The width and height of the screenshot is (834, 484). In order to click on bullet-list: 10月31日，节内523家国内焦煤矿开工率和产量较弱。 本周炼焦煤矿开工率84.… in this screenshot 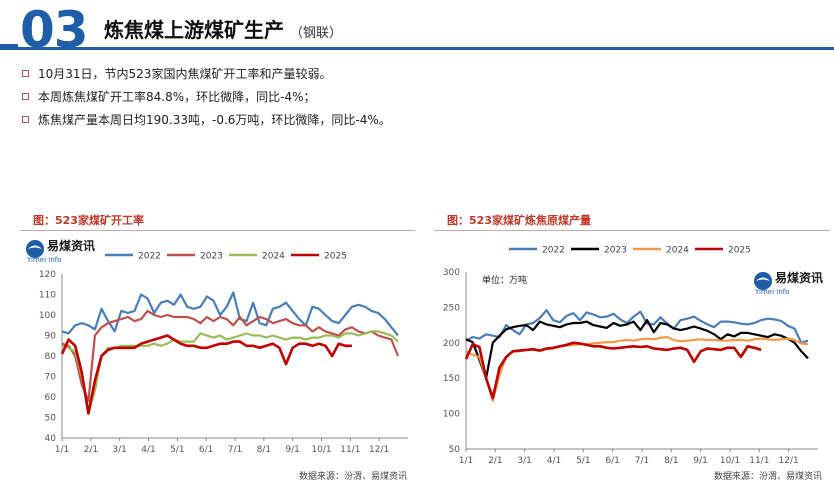, I will do `click(206, 96)`.